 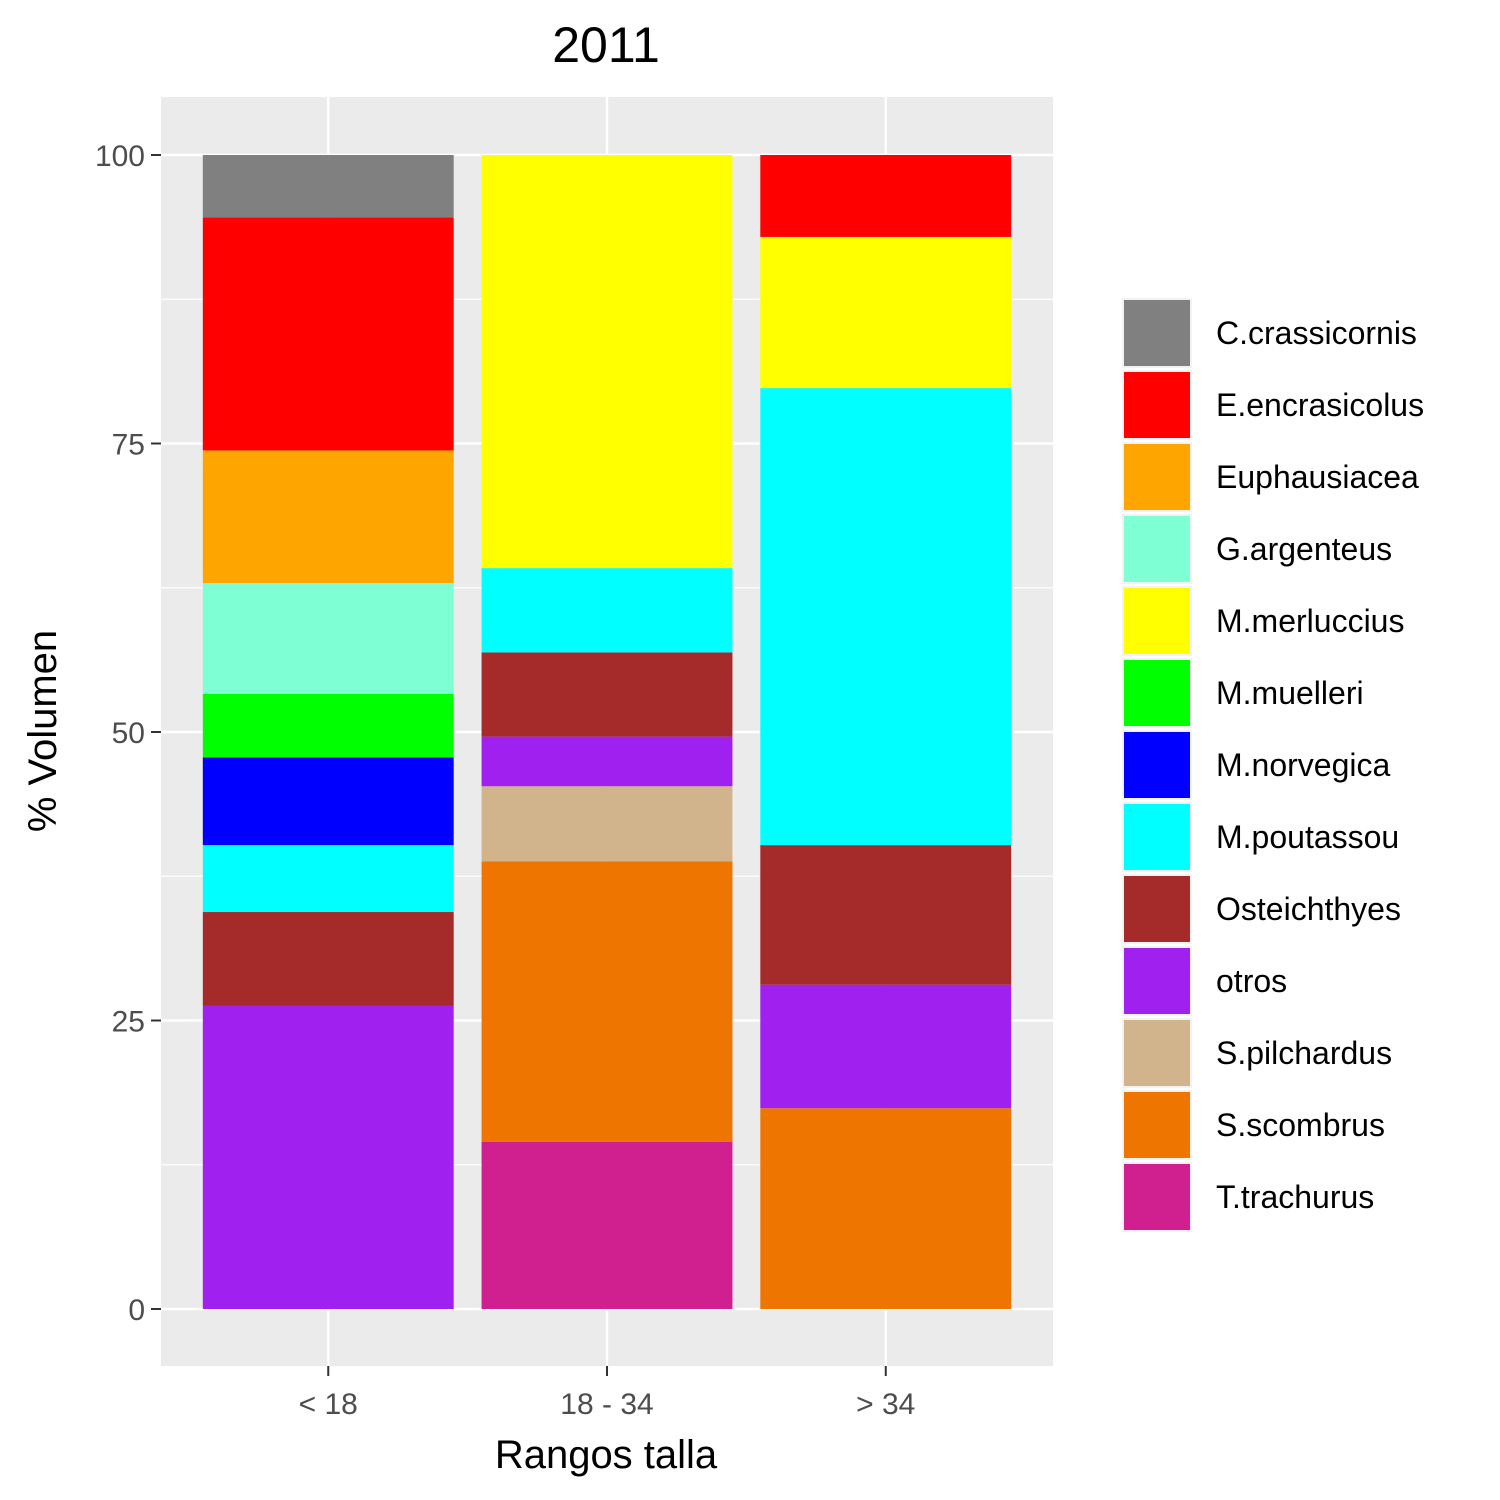 What do you see at coordinates (606, 1455) in the screenshot?
I see `x-axis-title: Rangos talla` at bounding box center [606, 1455].